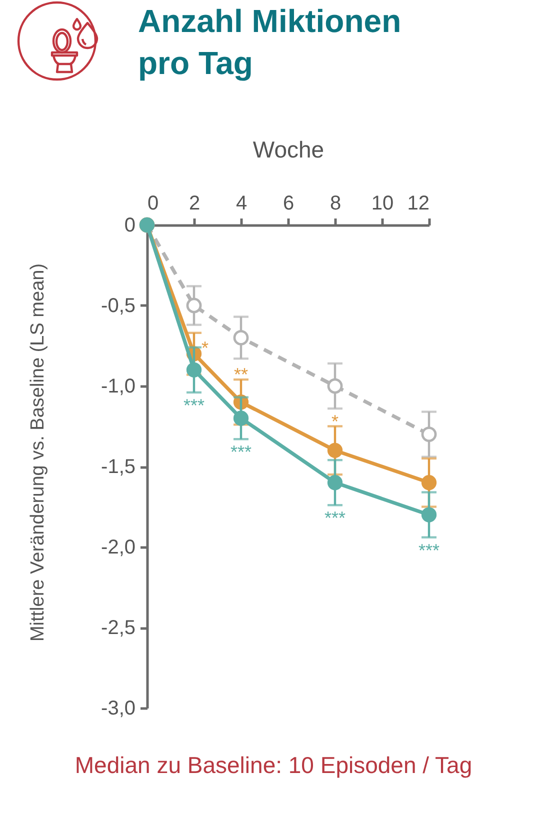  What do you see at coordinates (194, 203) in the screenshot?
I see `x-tick-label: 2` at bounding box center [194, 203].